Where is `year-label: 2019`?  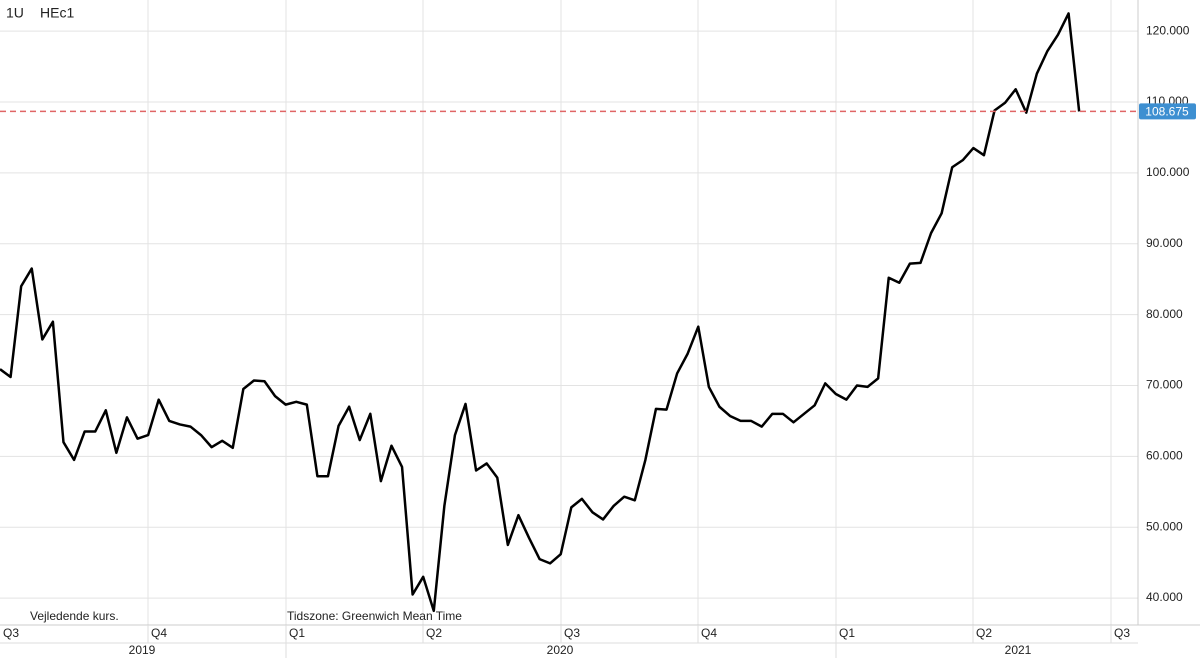
year-label: 2019 is located at coordinates (142, 650).